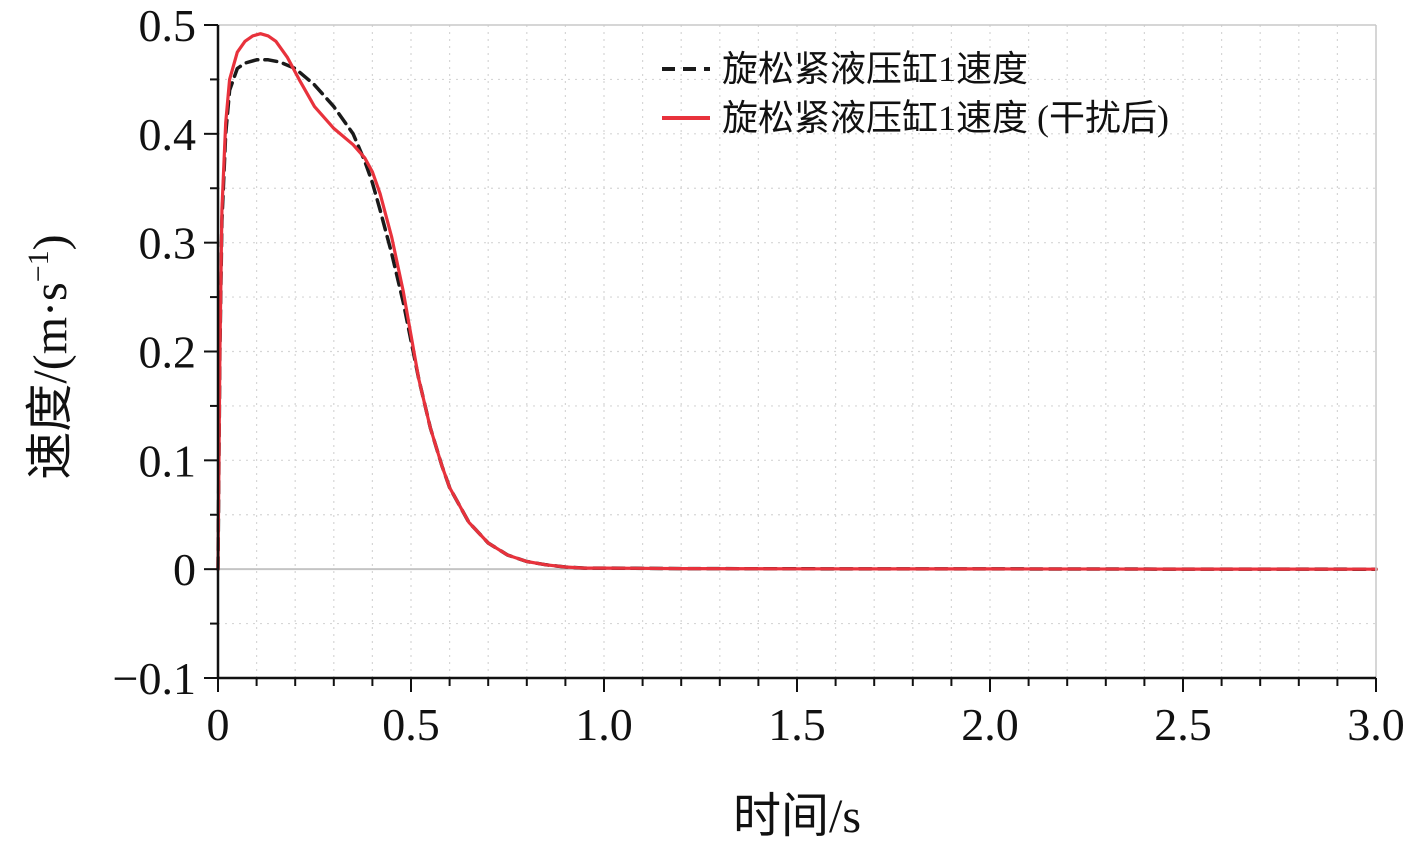 Image resolution: width=1417 pixels, height=850 pixels. I want to click on x-tick-label: 2.0, so click(990, 724).